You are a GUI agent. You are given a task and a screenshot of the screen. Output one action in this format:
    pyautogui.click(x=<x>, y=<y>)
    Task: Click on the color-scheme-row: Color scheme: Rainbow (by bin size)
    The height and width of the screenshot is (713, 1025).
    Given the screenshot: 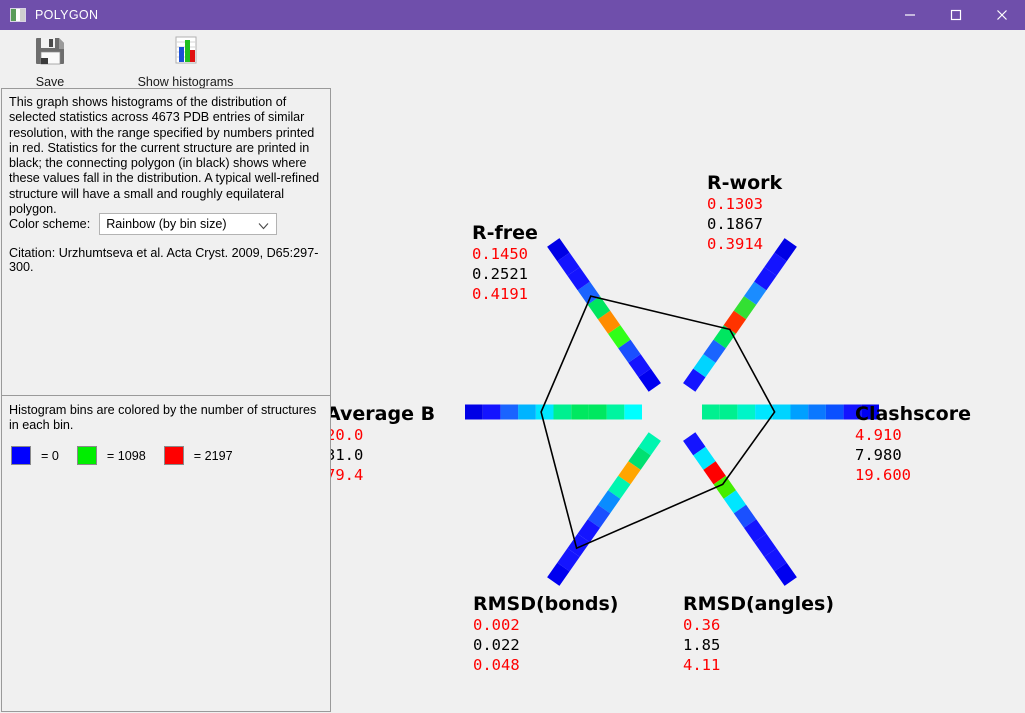 What is the action you would take?
    pyautogui.click(x=143, y=224)
    